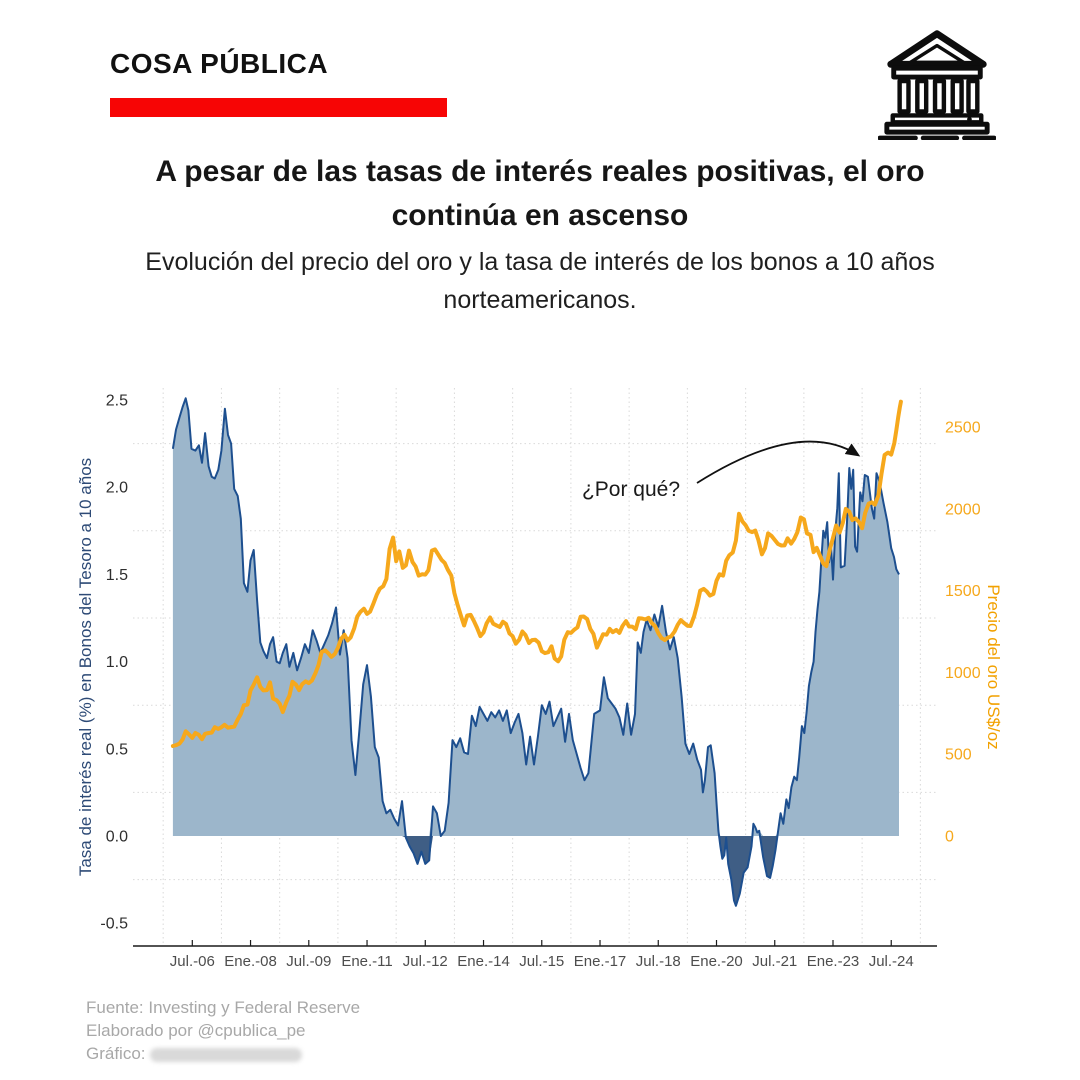 This screenshot has height=1080, width=1080. Describe the element at coordinates (937, 85) in the screenshot. I see `bank-building-icon` at that location.